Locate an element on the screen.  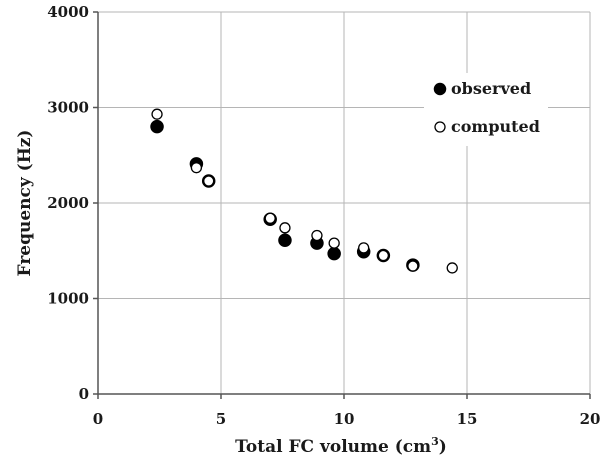
x-tick-label-20: 20 is located at coordinates (590, 419).